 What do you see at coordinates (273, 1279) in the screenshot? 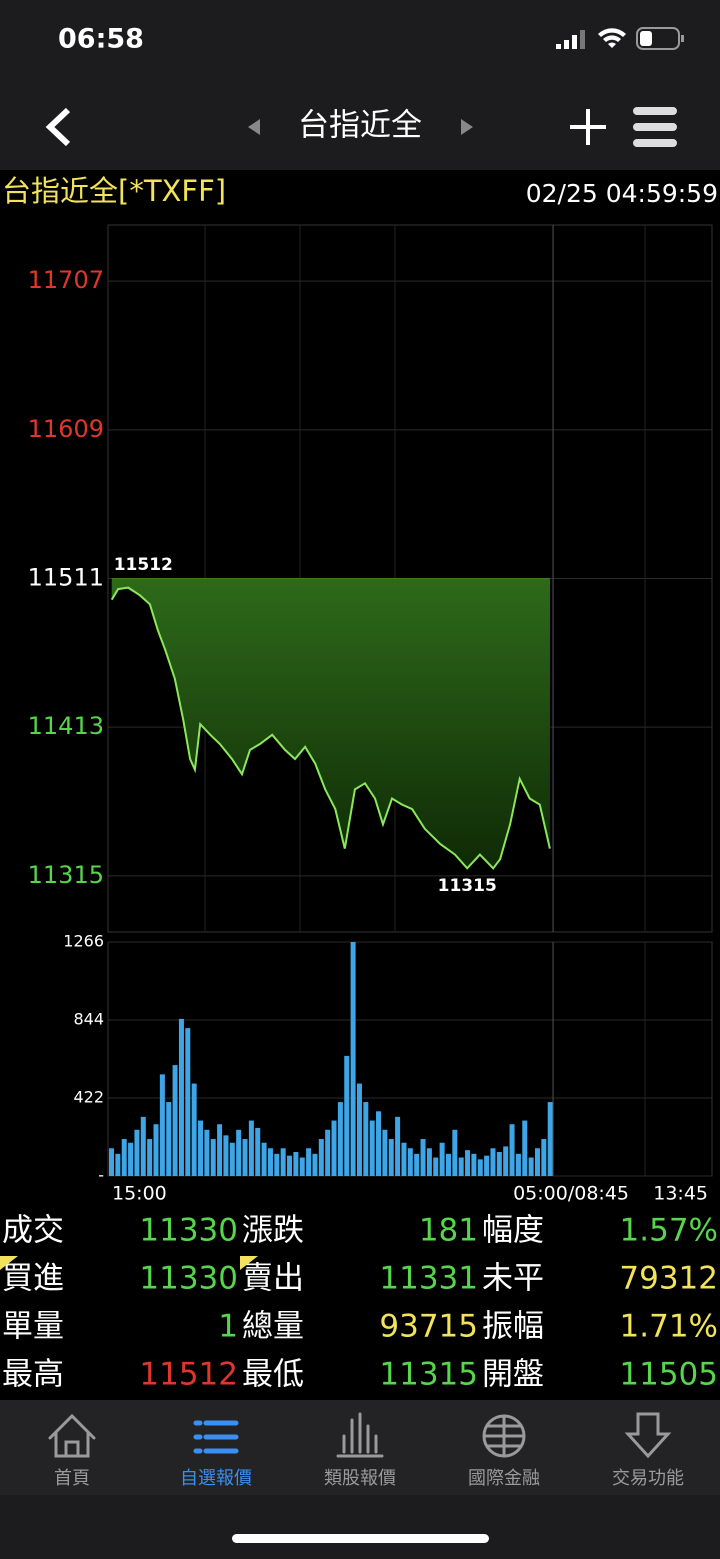
I see `quote-label: 賣出` at bounding box center [273, 1279].